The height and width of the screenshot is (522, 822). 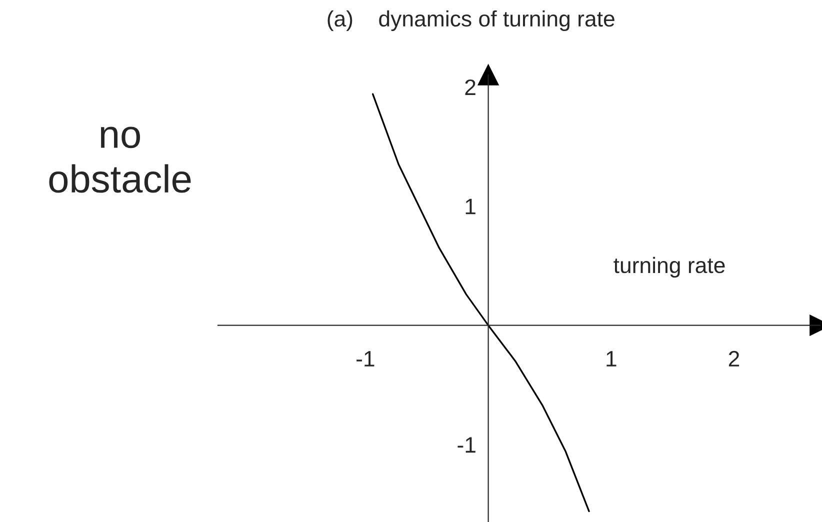 What do you see at coordinates (470, 87) in the screenshot?
I see `y-tick-label: 2` at bounding box center [470, 87].